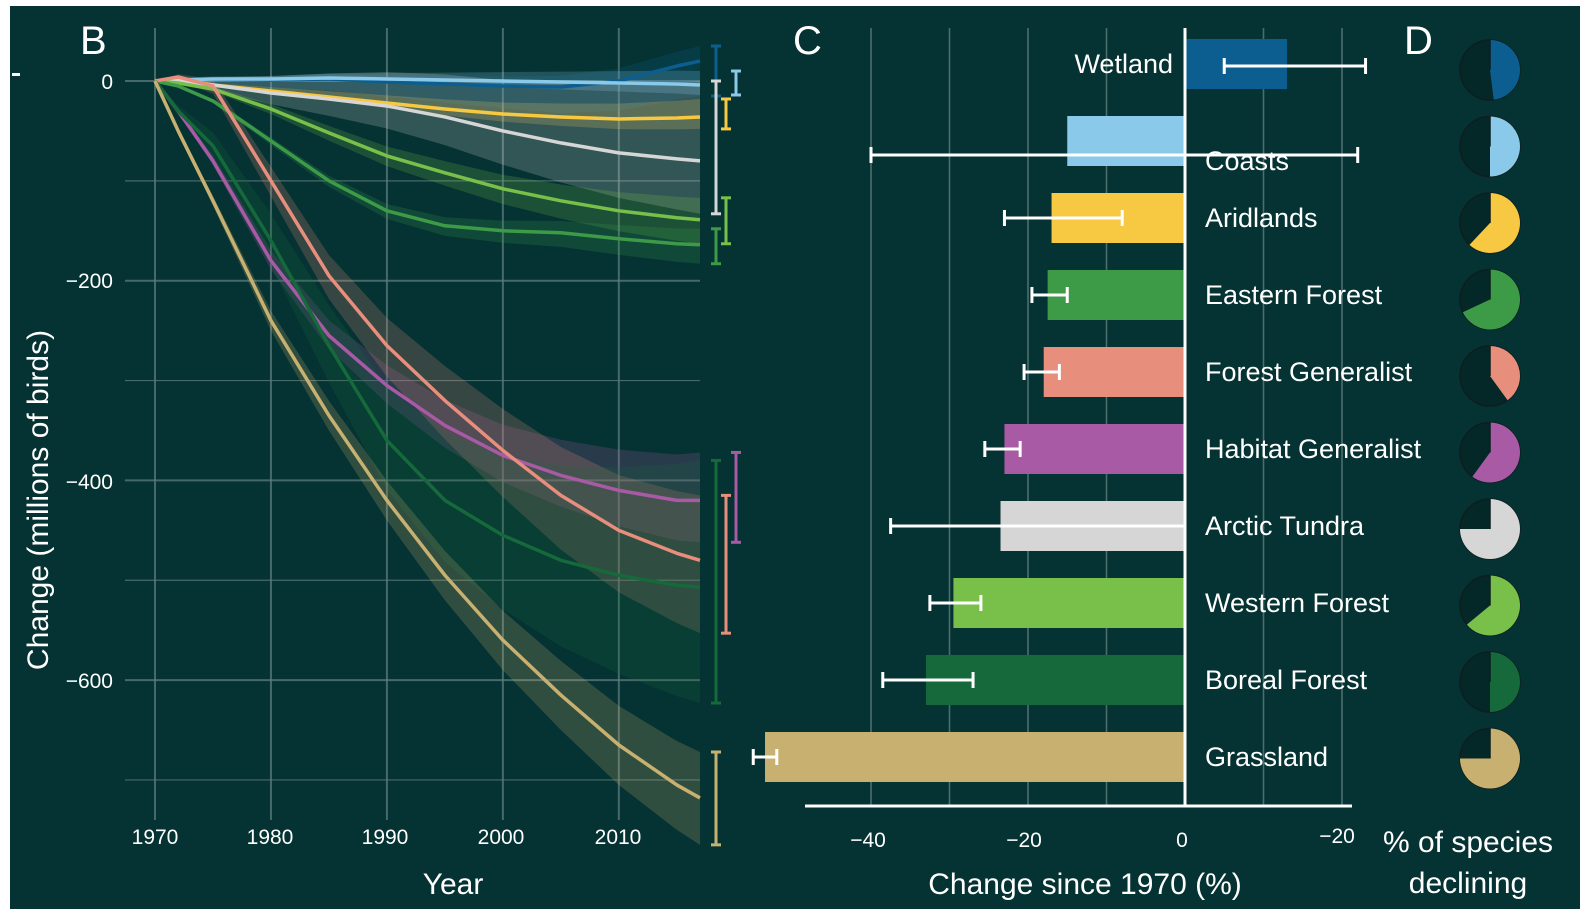  What do you see at coordinates (807, 41) in the screenshot?
I see `panel-c-letter: C` at bounding box center [807, 41].